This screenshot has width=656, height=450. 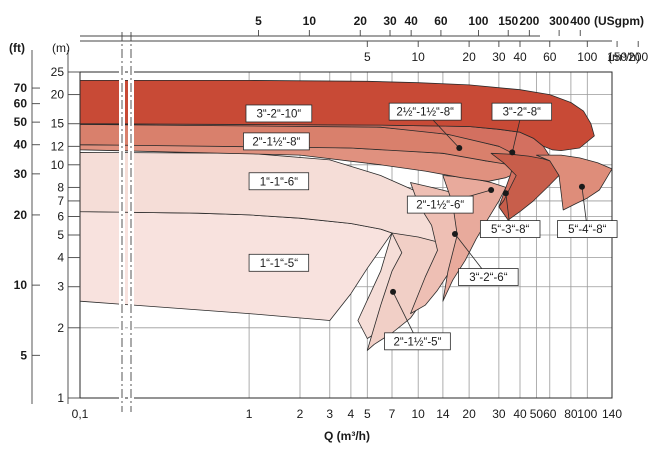 What do you see at coordinates (508, 21) in the screenshot?
I see `top-usgpm-label: 150` at bounding box center [508, 21].